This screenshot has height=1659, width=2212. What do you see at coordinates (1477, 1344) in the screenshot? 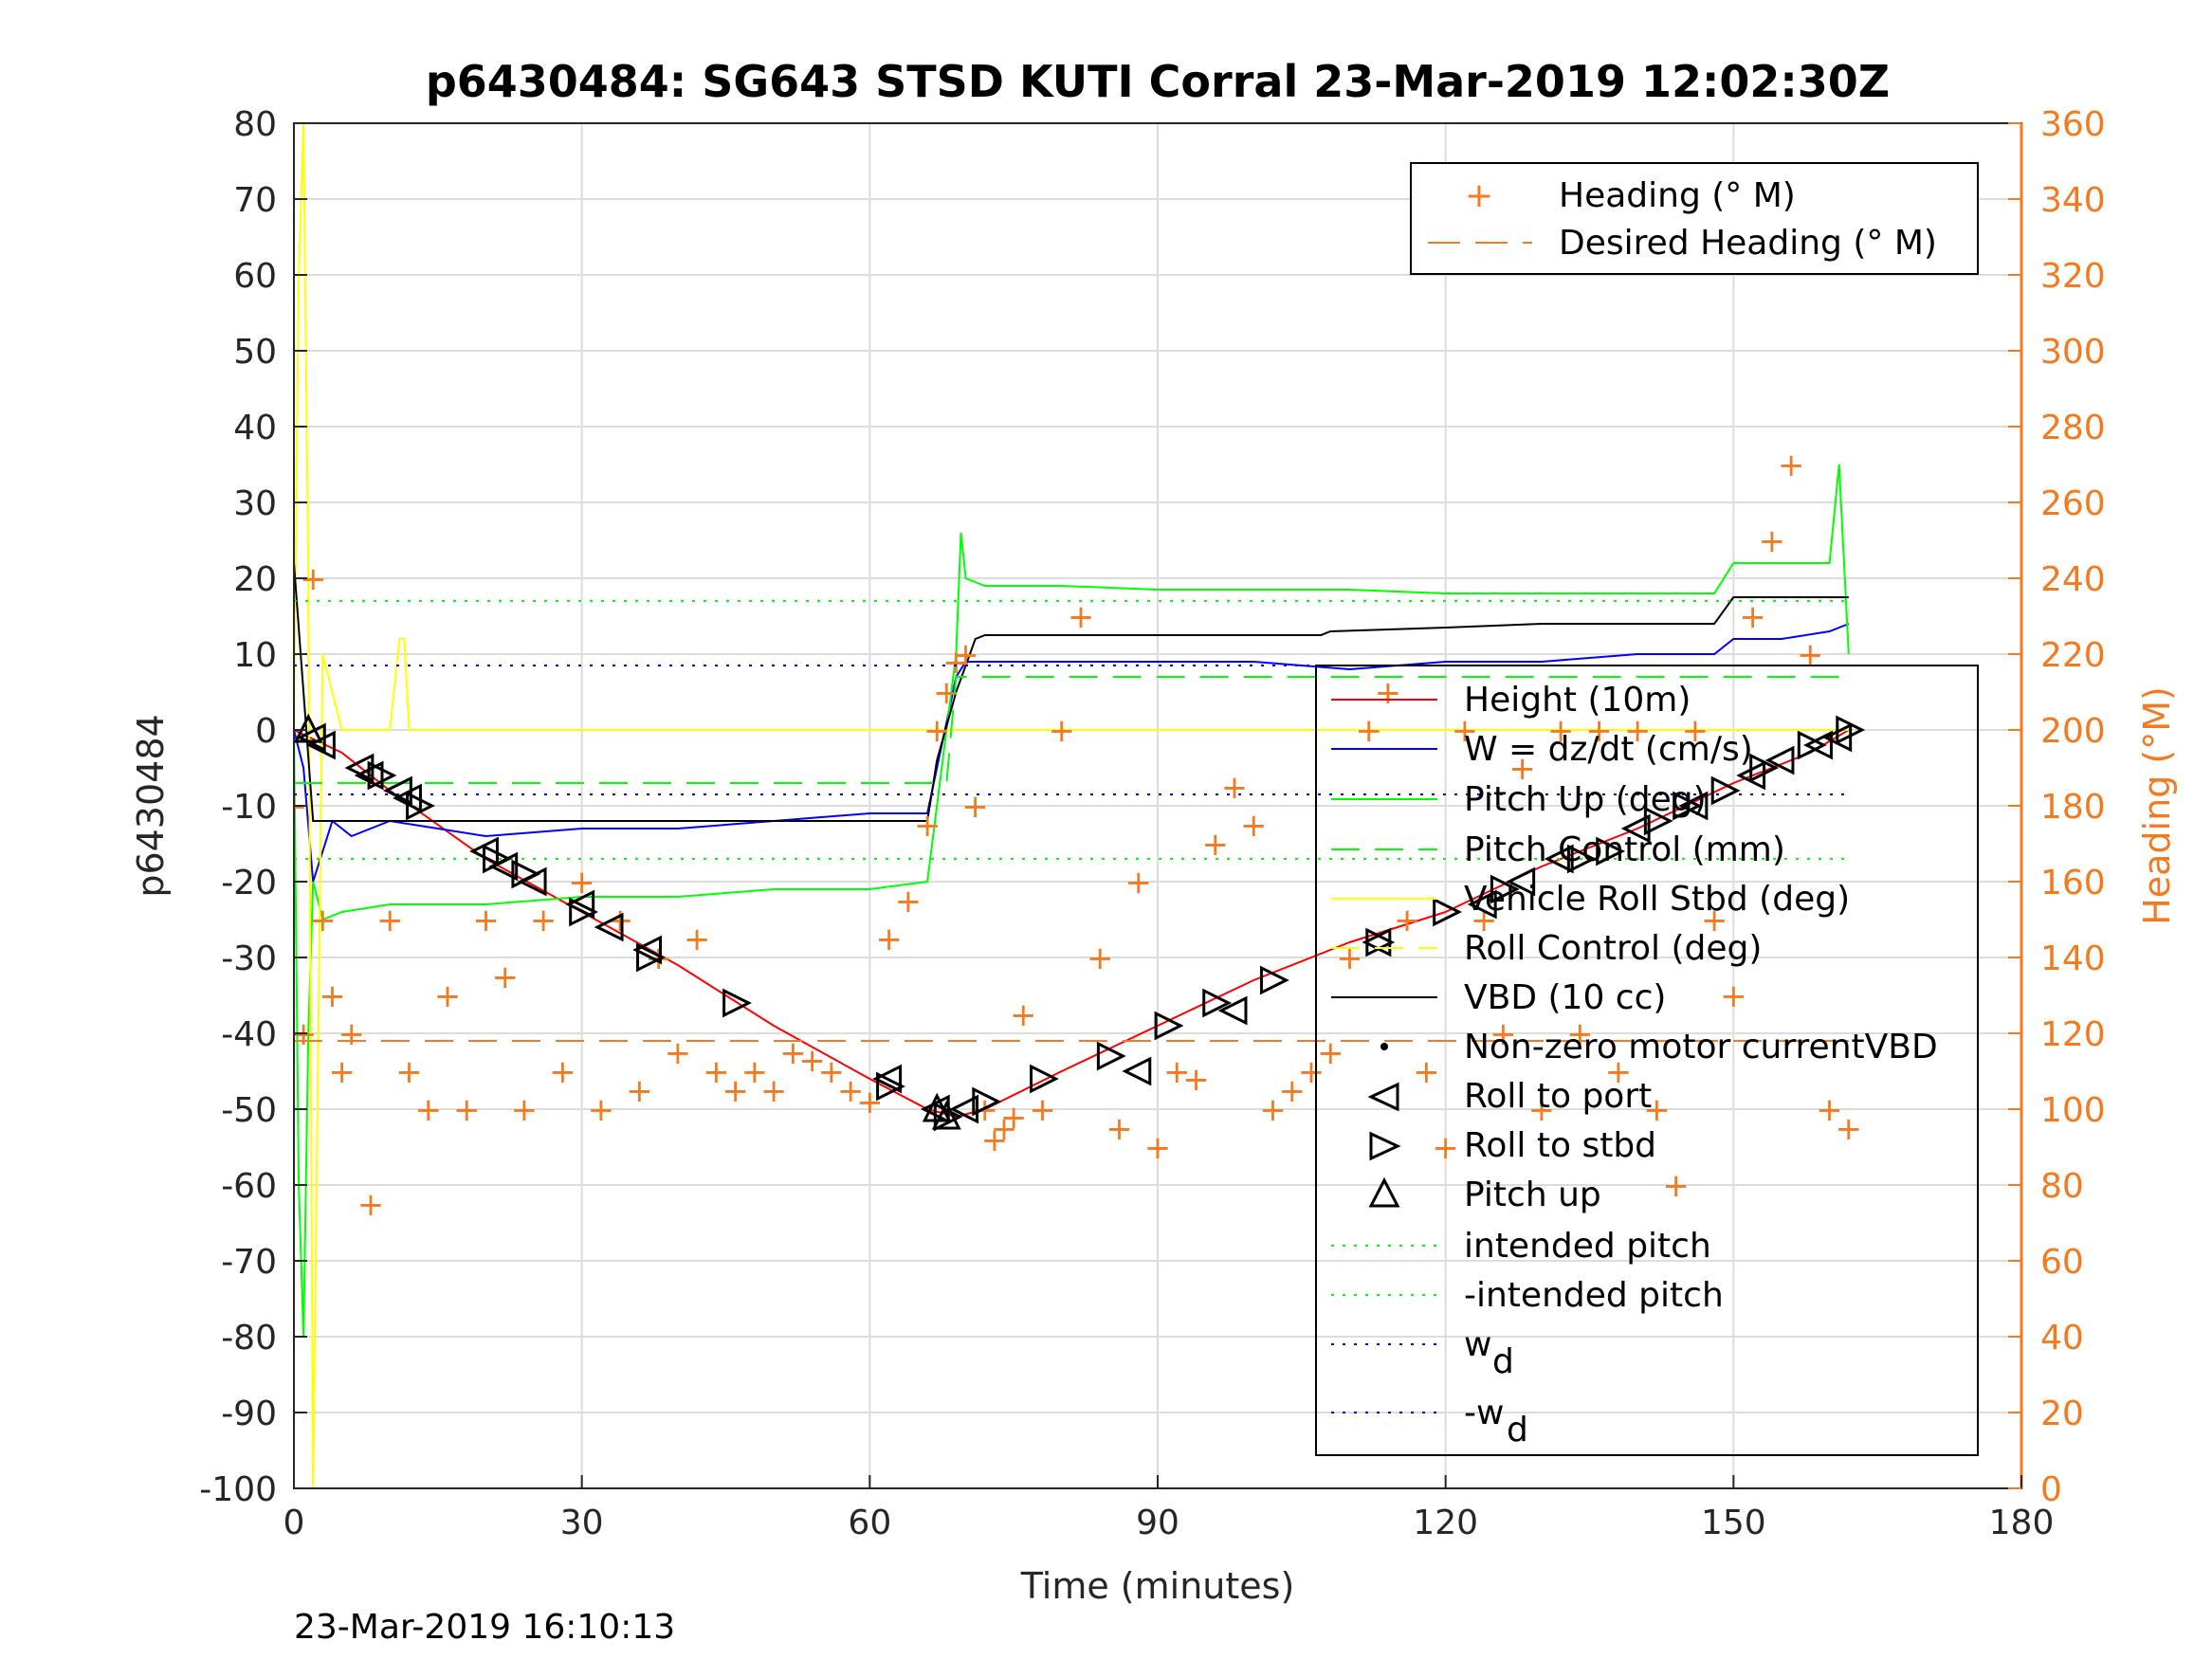
I see `legend-entry: w` at bounding box center [1477, 1344].